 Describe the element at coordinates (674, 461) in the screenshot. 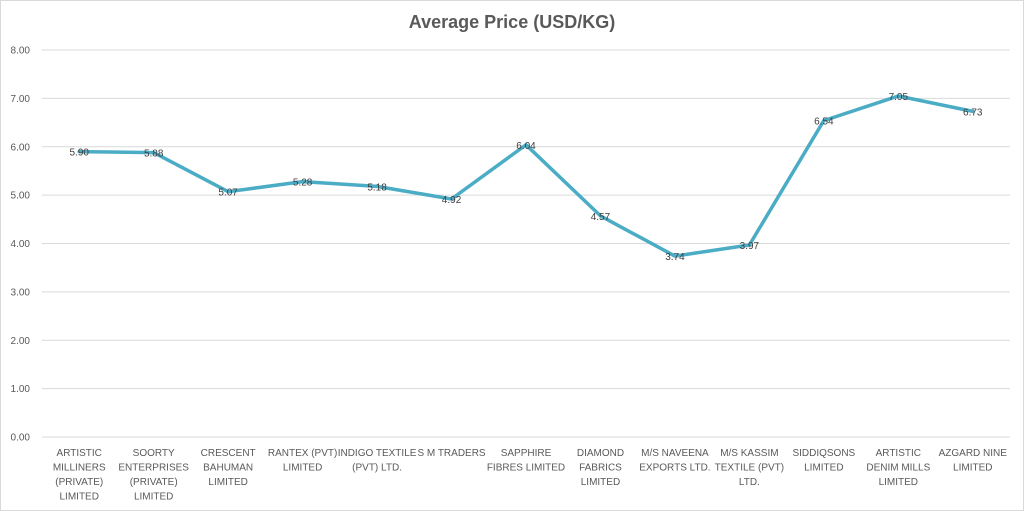

I see `x-tick-label: M/S NAVEENA EXPORTS LTD.` at that location.